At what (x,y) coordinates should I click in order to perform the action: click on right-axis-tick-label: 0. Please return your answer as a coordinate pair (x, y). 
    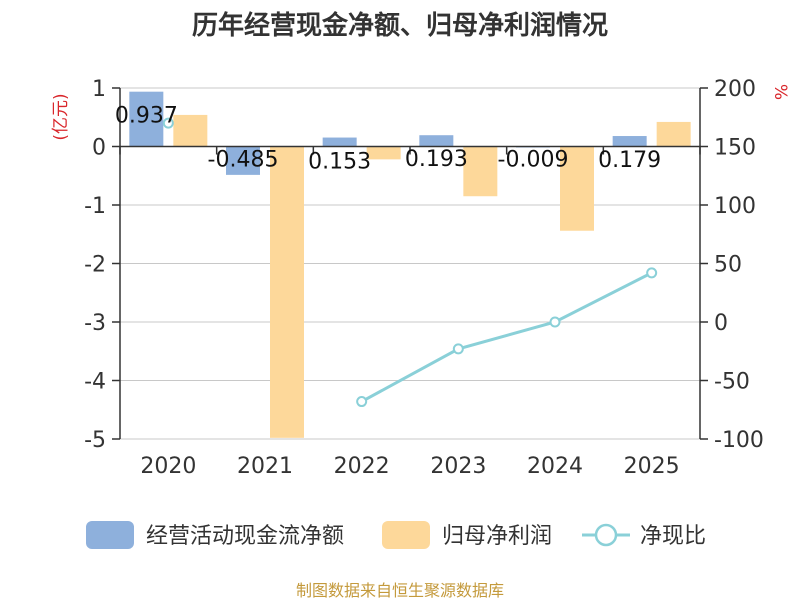
    Looking at the image, I should click on (721, 323).